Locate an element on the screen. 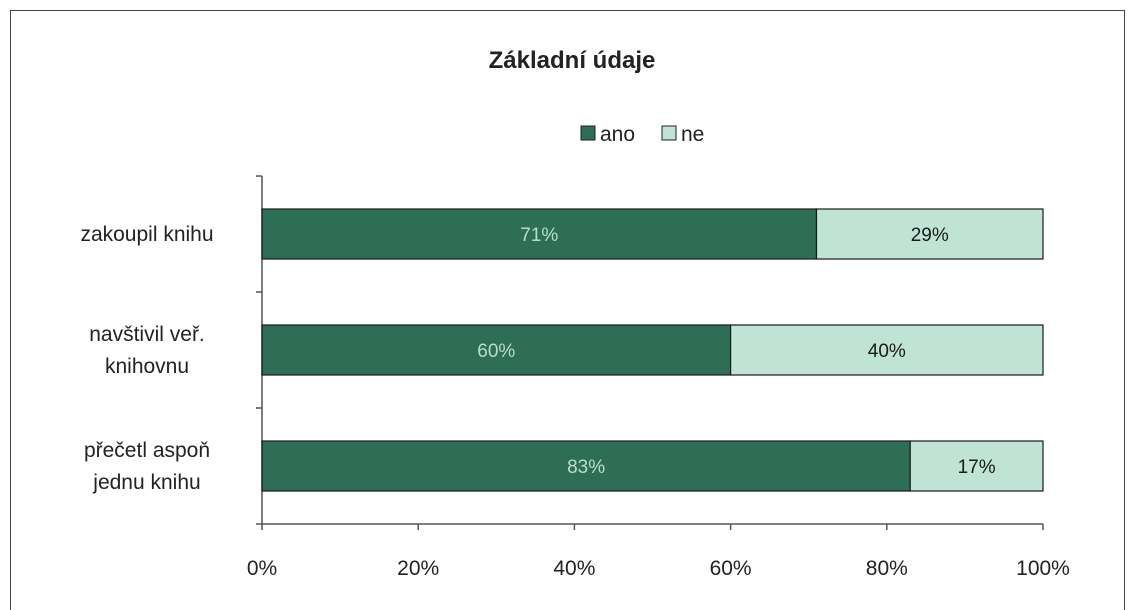 This screenshot has width=1129, height=610. legend-label-ano: ano is located at coordinates (617, 134).